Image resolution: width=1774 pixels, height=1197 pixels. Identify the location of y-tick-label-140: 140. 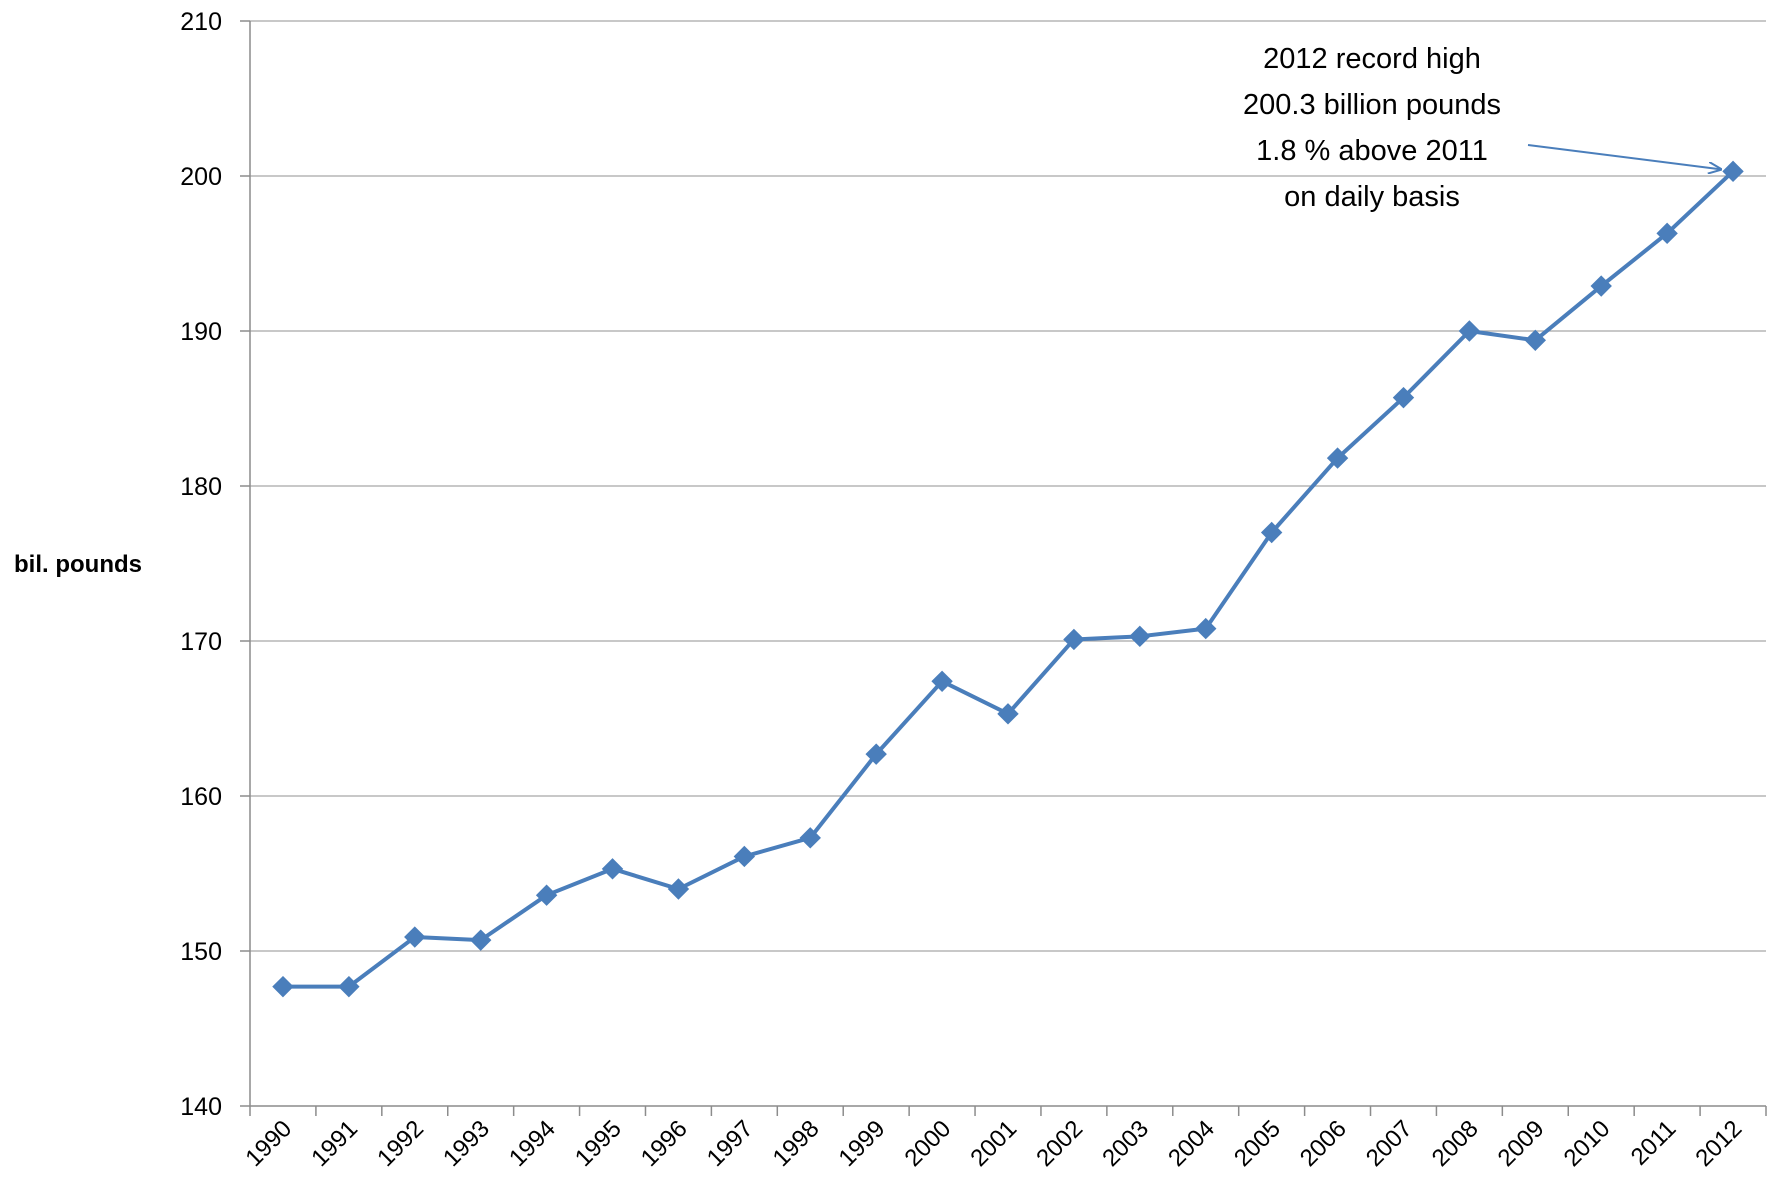
(201, 1107).